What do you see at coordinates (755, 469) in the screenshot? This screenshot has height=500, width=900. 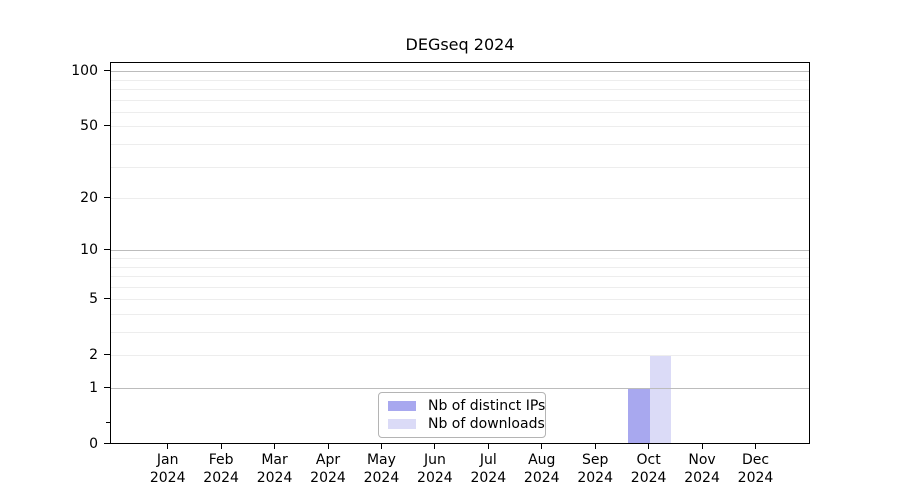 I see `x-axis-tick-label: Dec 2024` at bounding box center [755, 469].